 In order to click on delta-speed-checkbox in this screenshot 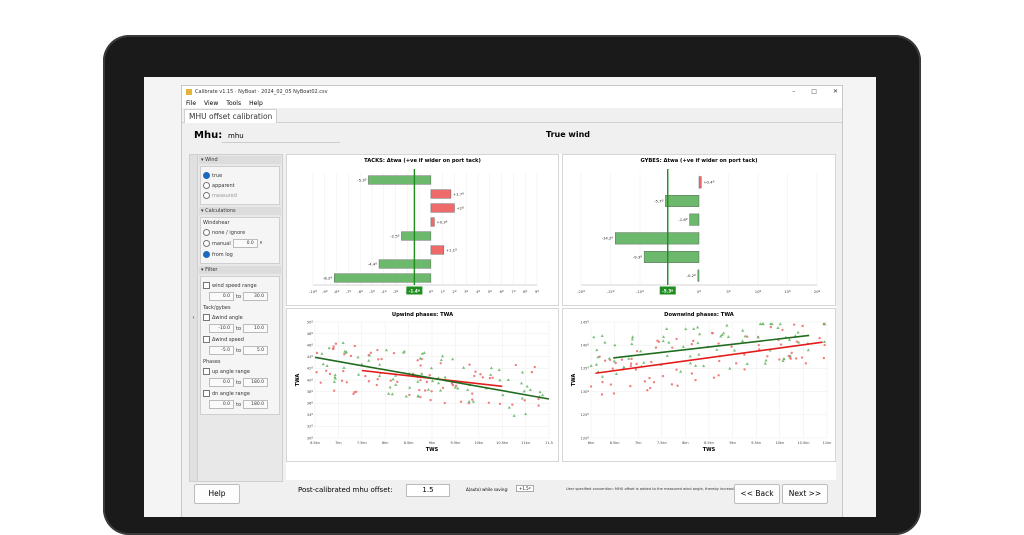, I will do `click(206, 339)`.